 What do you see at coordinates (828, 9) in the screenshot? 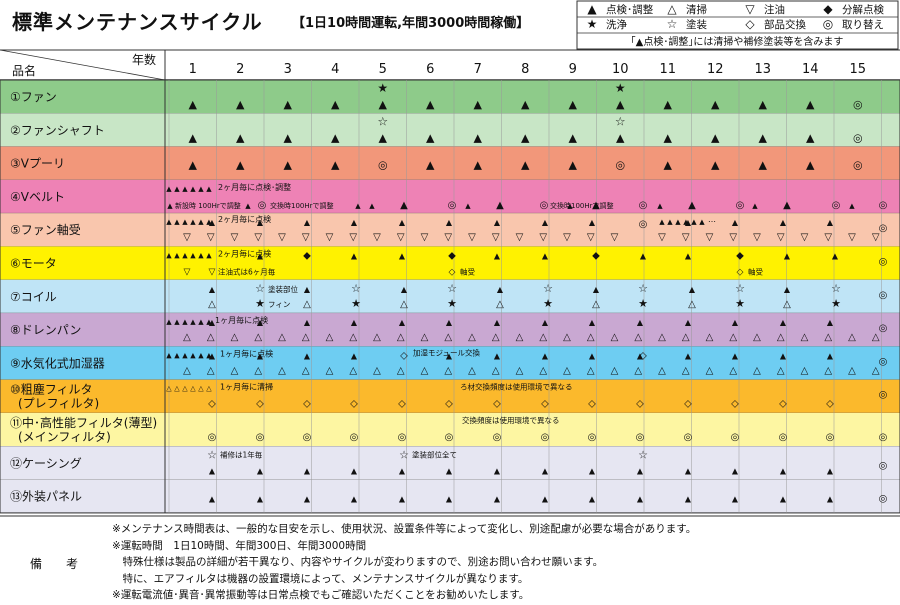
I see `legend-symbol: ◆` at bounding box center [828, 9].